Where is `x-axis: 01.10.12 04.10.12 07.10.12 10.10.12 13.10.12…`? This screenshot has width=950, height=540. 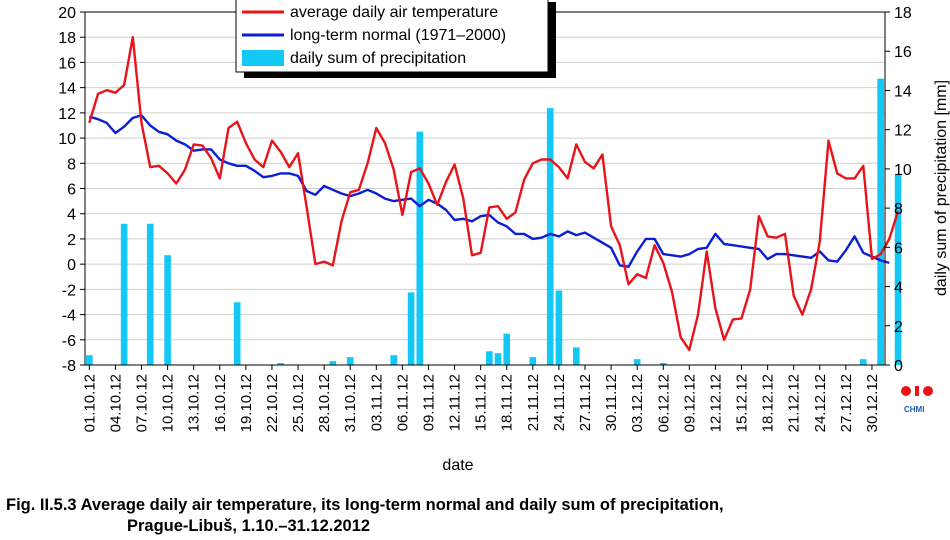 x-axis: 01.10.12 04.10.12 07.10.12 10.10.12 13.10.12… is located at coordinates (481, 398).